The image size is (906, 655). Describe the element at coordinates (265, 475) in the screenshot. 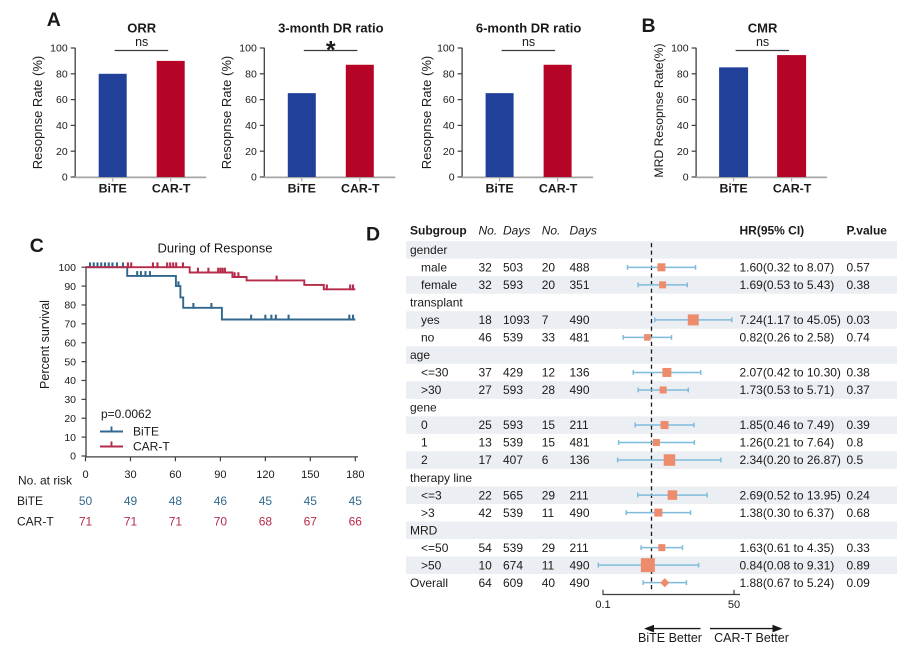

I see `svg-text: 120` at that location.